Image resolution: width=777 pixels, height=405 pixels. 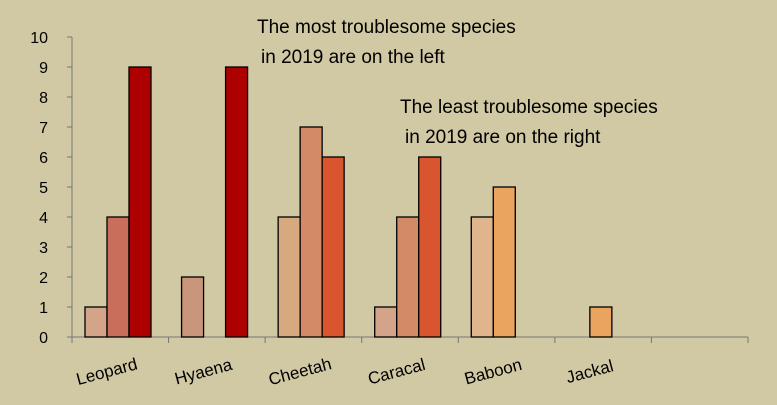 I want to click on annotation-least-line2: in 2019 are on the right, so click(x=503, y=137).